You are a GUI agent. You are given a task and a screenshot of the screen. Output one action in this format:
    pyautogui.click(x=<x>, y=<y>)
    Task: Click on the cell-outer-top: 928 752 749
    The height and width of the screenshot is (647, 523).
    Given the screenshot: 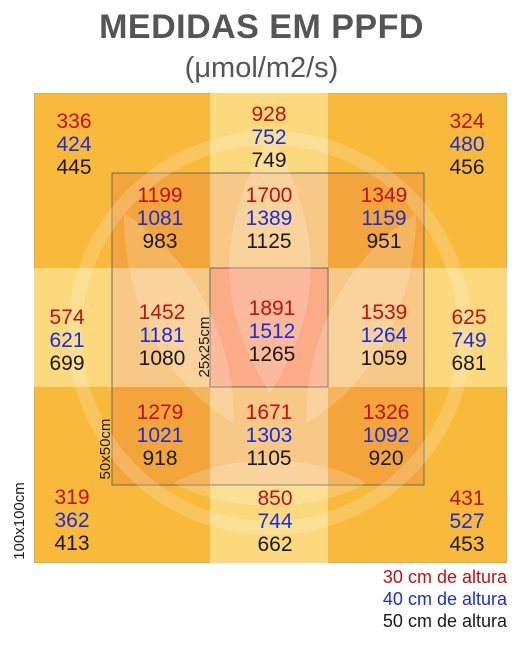 What is the action you would take?
    pyautogui.click(x=269, y=137)
    